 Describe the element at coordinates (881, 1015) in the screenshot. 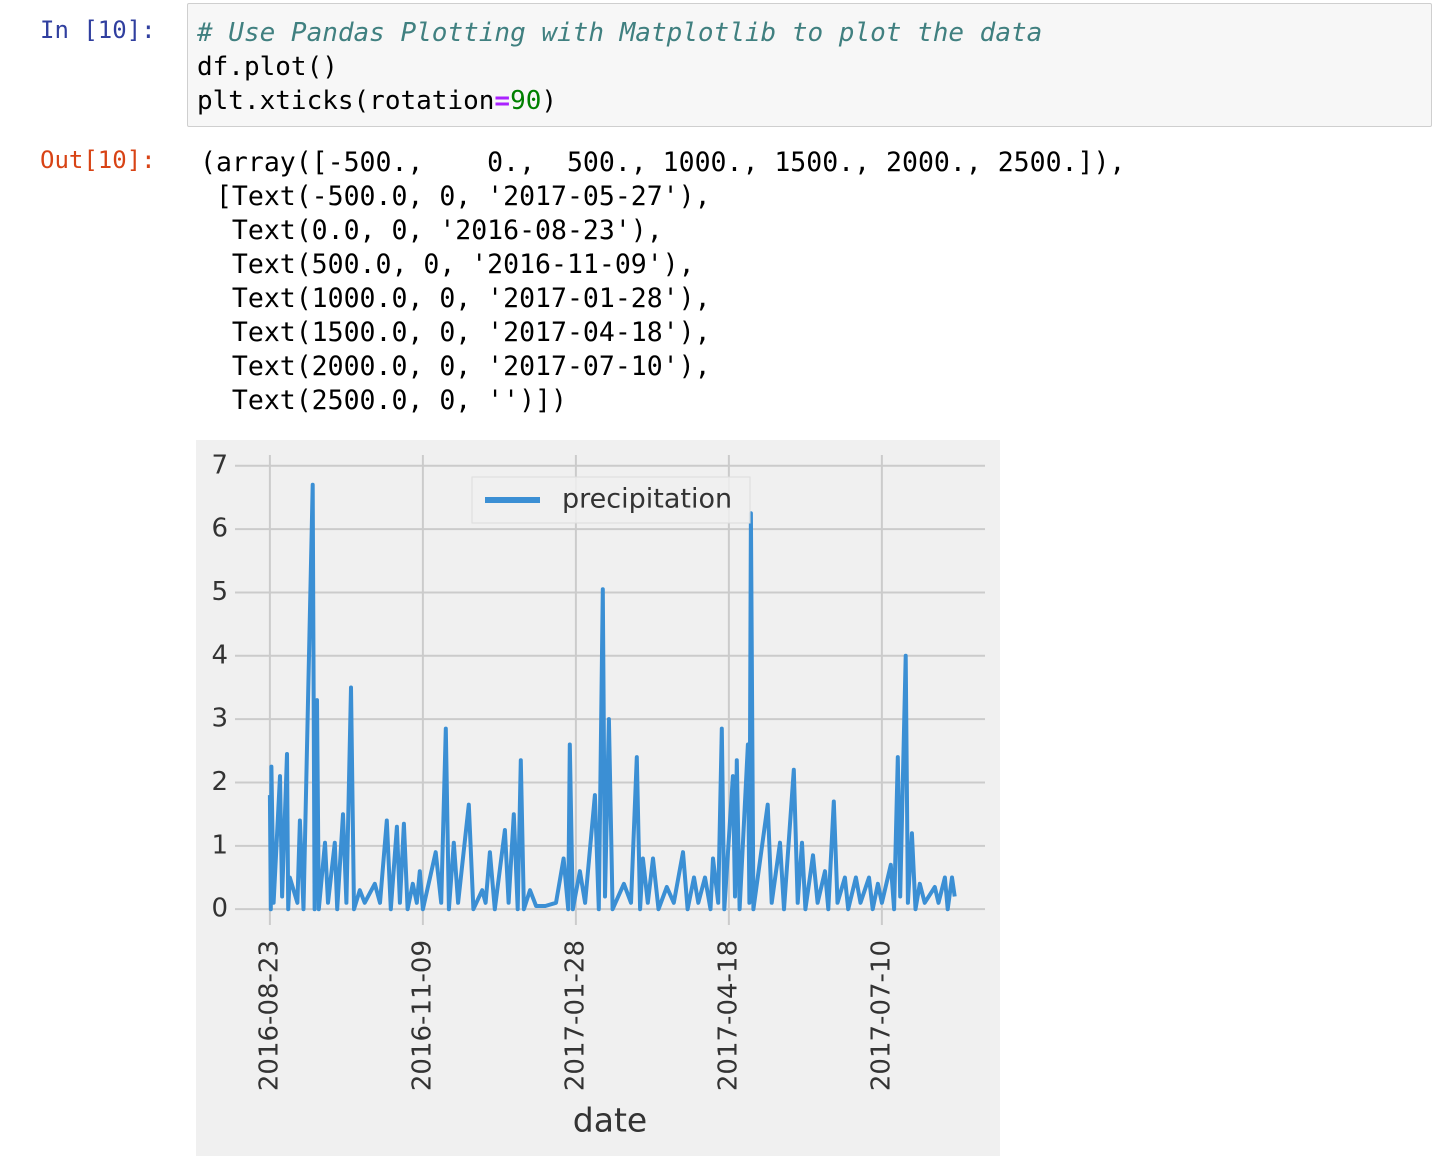

I see `x-tick-label: 2017-07-10` at that location.